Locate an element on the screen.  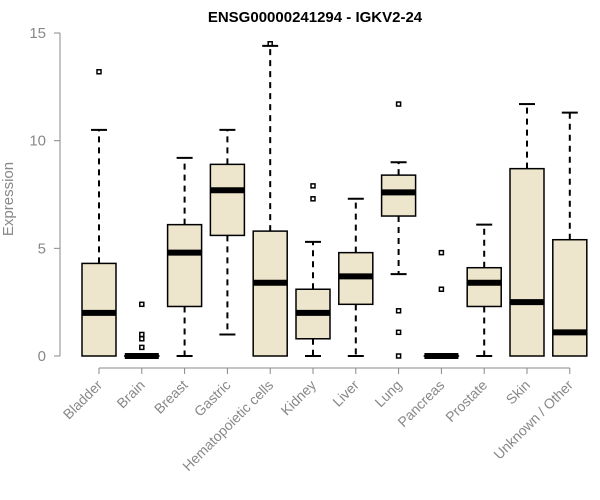
y-tick-label: 10 is located at coordinates (37, 141).